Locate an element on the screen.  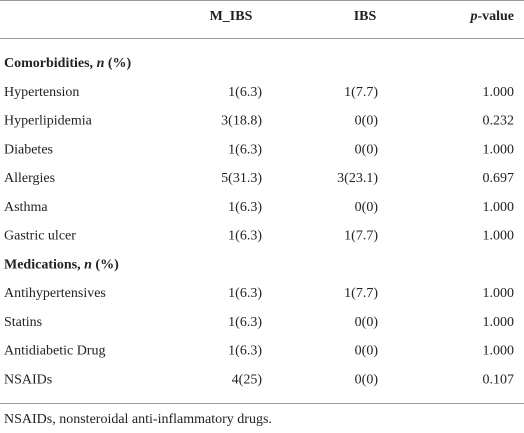
column-header: M_IBS is located at coordinates (231, 16).